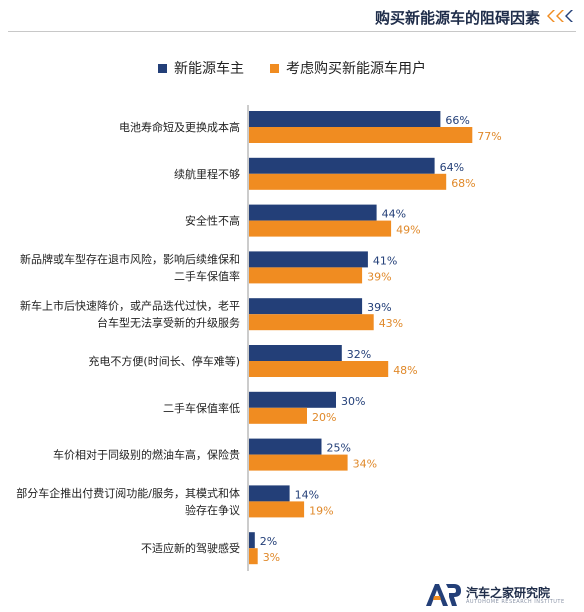  What do you see at coordinates (207, 276) in the screenshot?
I see `category-label: 二手车保值率` at bounding box center [207, 276].